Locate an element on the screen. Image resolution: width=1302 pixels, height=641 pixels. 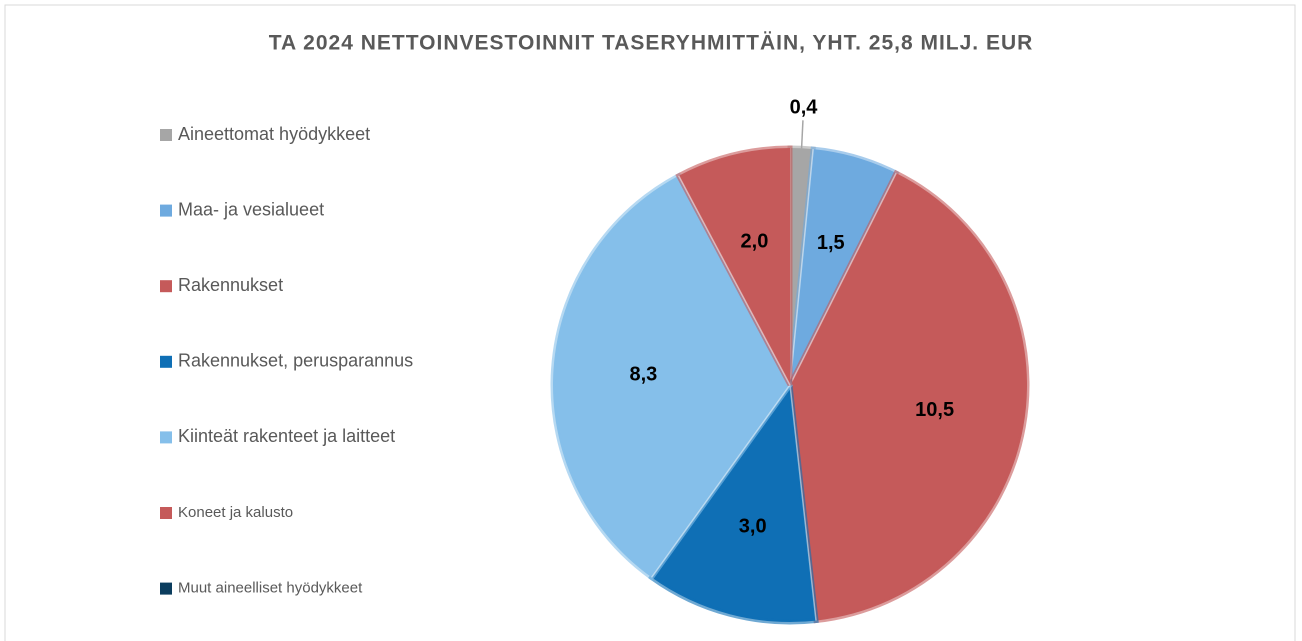
legend-label: Muut aineelliset hyödykkeet is located at coordinates (270, 588).